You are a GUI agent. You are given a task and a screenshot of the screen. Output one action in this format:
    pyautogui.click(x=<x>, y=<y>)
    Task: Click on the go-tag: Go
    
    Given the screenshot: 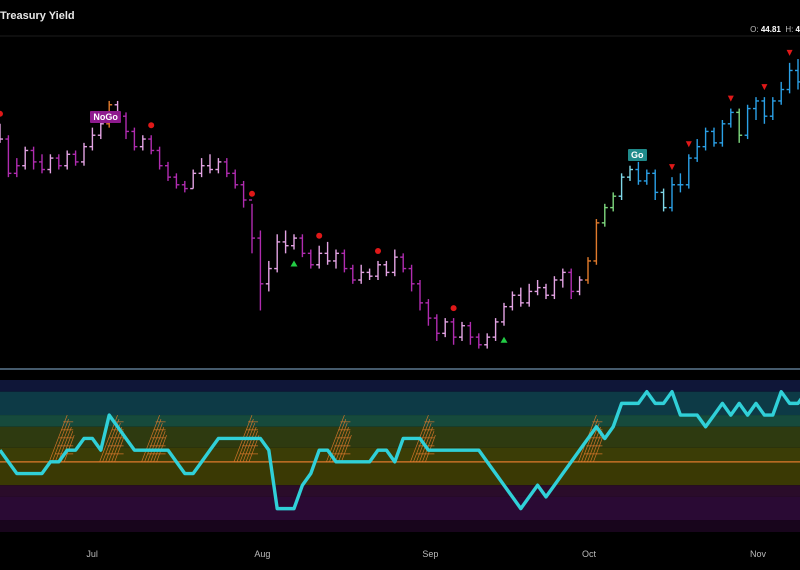 What is the action you would take?
    pyautogui.click(x=637, y=154)
    